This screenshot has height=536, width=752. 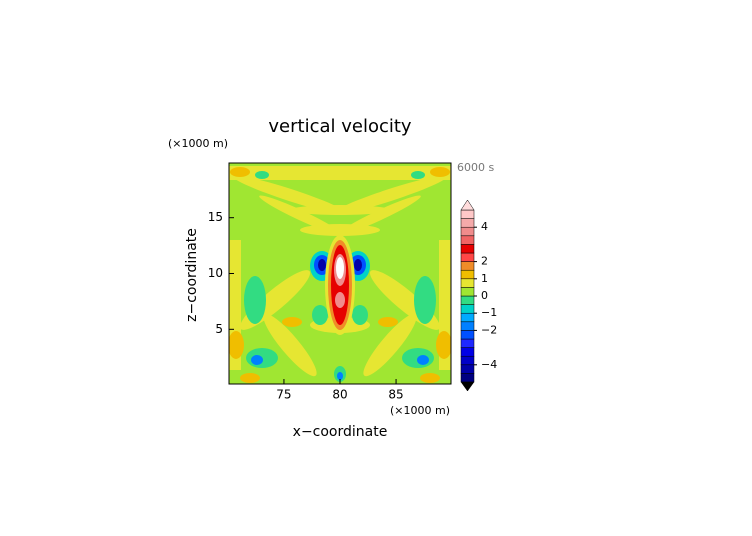 I want to click on x-tick-label: 75, so click(x=283, y=395).